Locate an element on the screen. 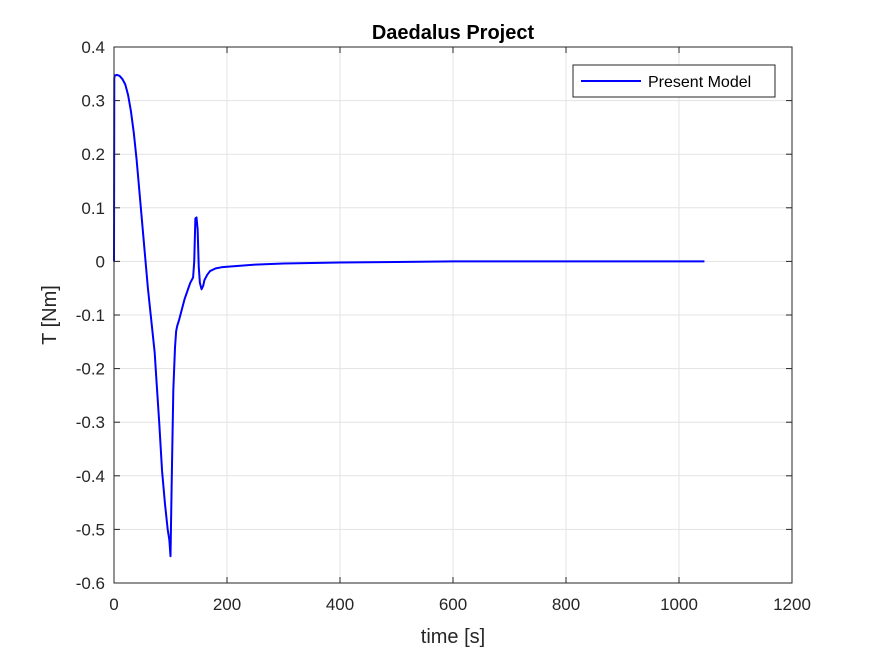  y-axis-label: T [Nm] is located at coordinates (50, 315).